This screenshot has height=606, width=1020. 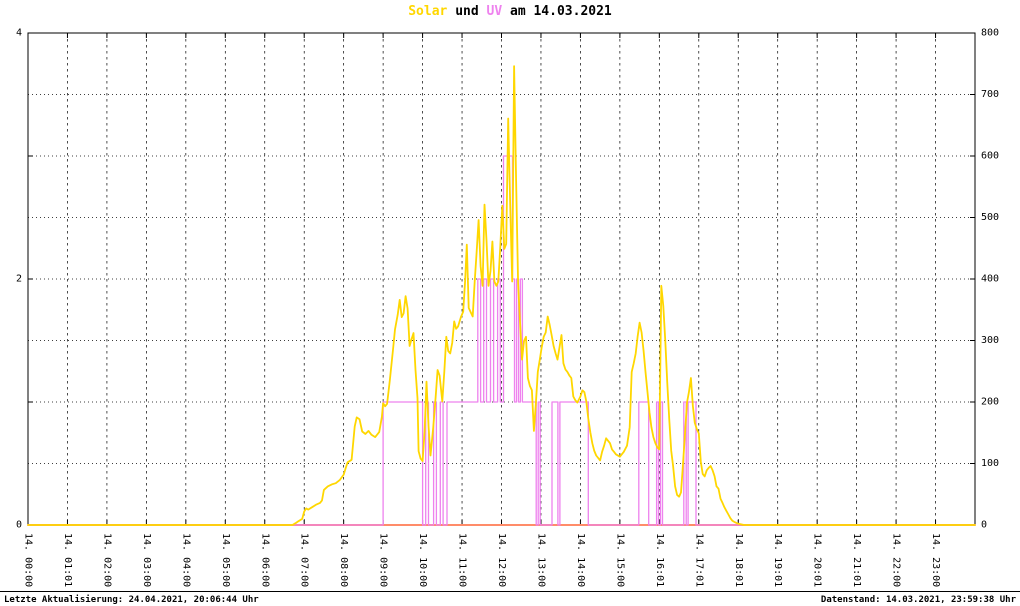 I want to click on svg-text: 200, so click(x=990, y=402).